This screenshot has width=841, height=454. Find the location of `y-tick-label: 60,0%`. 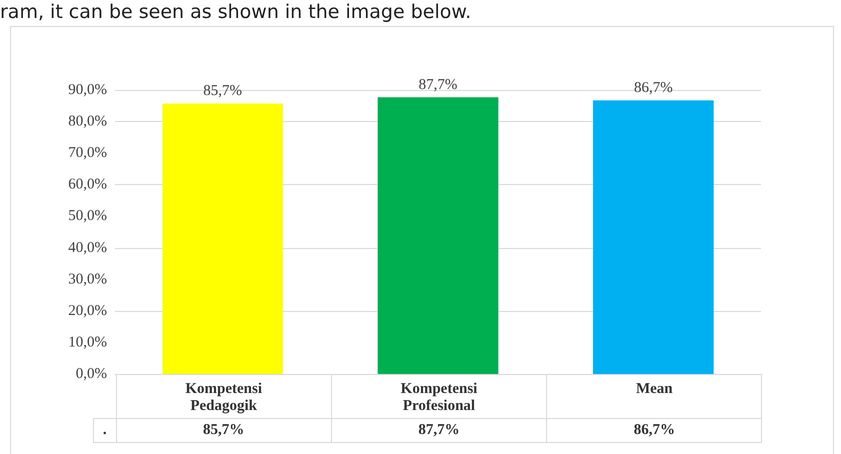

y-tick-label: 60,0% is located at coordinates (87, 184).